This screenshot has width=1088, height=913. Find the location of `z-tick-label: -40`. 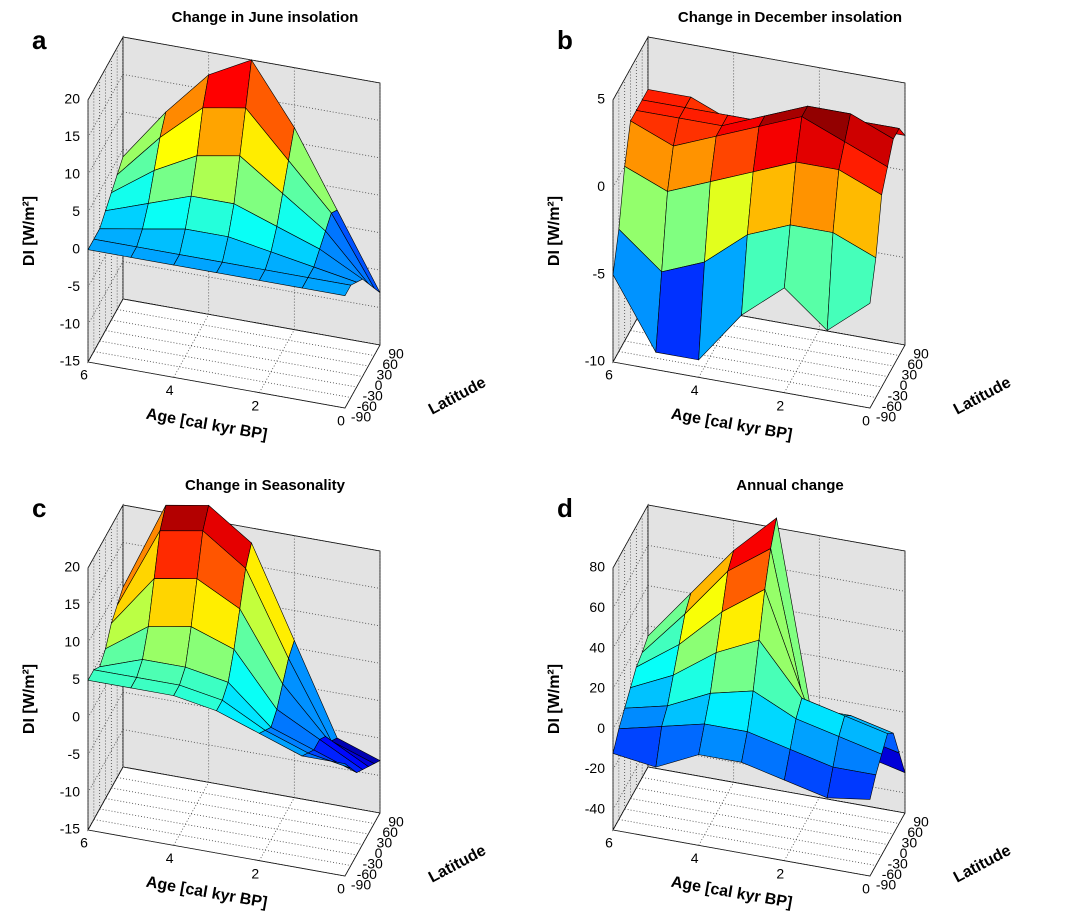

z-tick-label: -40 is located at coordinates (595, 809).